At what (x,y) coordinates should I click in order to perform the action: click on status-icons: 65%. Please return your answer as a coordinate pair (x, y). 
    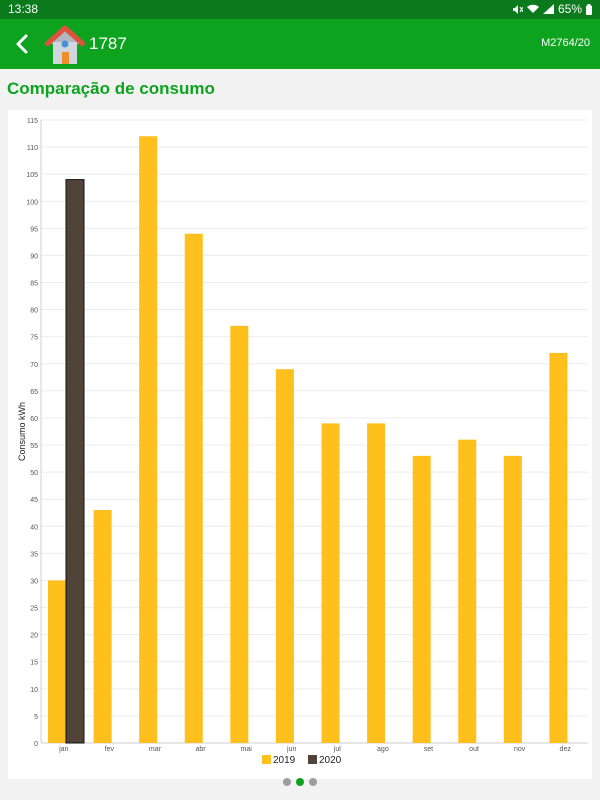
    Looking at the image, I should click on (552, 9).